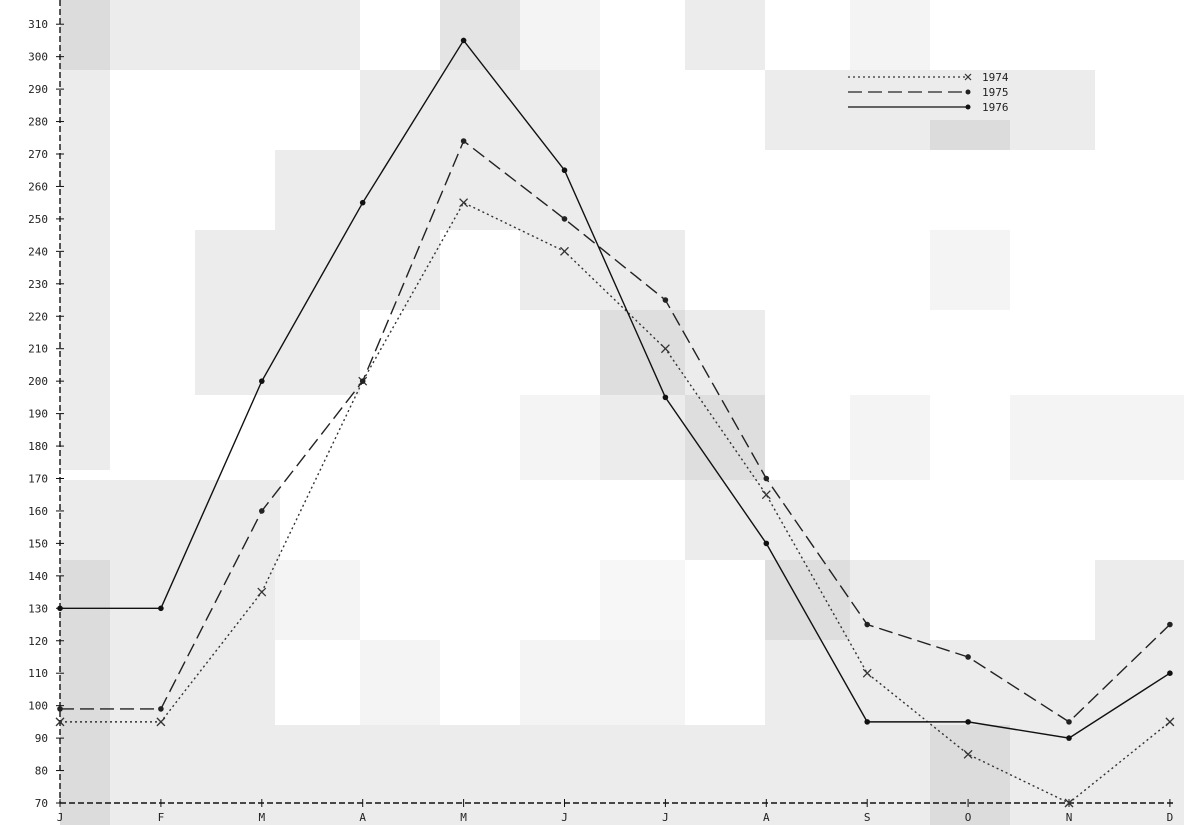 Image resolution: width=1184 pixels, height=825 pixels. I want to click on y-tick-label: 260, so click(38, 186).